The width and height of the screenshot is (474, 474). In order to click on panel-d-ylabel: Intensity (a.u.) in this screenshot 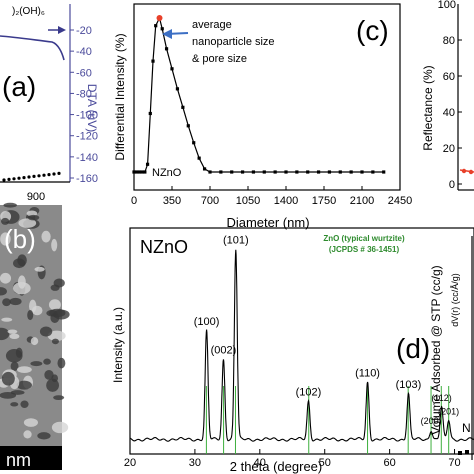, I will do `click(118, 345)`.